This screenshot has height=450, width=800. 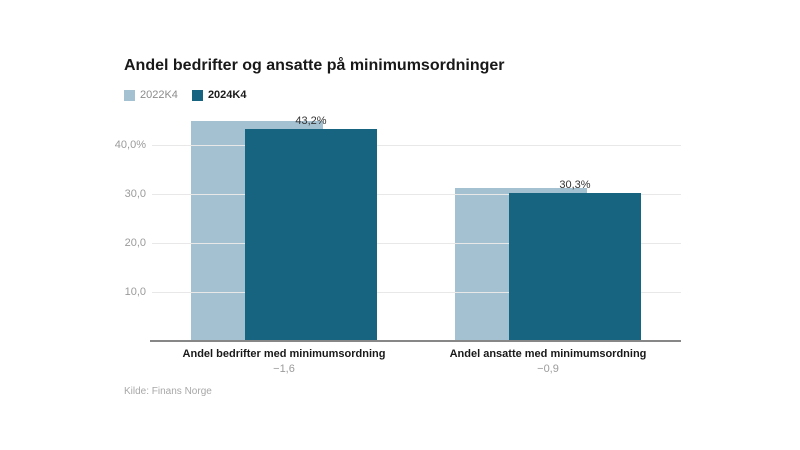 What do you see at coordinates (135, 292) in the screenshot?
I see `y-tick-label-10: 10,0` at bounding box center [135, 292].